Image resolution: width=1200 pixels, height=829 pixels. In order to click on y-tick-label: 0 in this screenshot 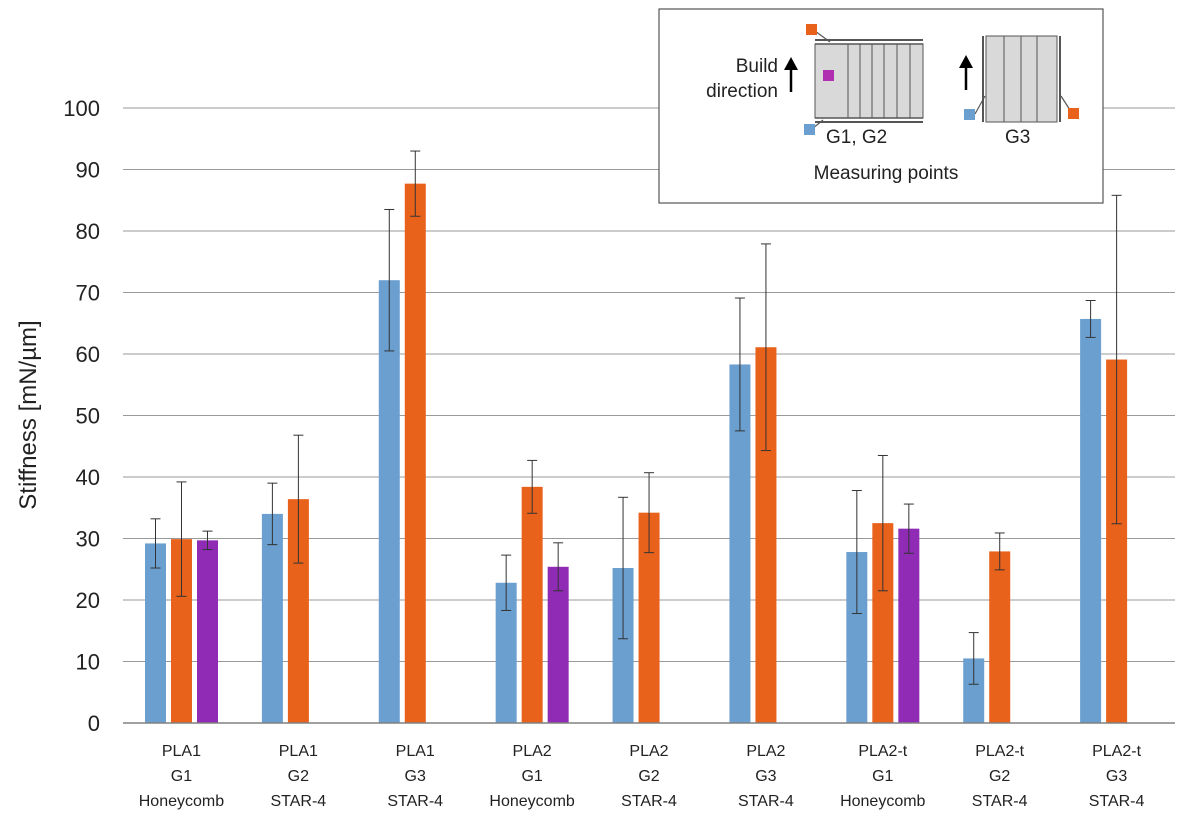, I will do `click(94, 723)`.